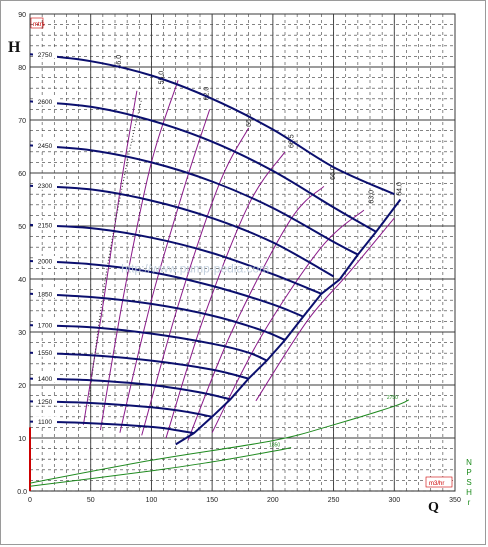 Image resolution: width=488 pixels, height=547 pixels. I want to click on x-tick-label: 250, so click(334, 500).